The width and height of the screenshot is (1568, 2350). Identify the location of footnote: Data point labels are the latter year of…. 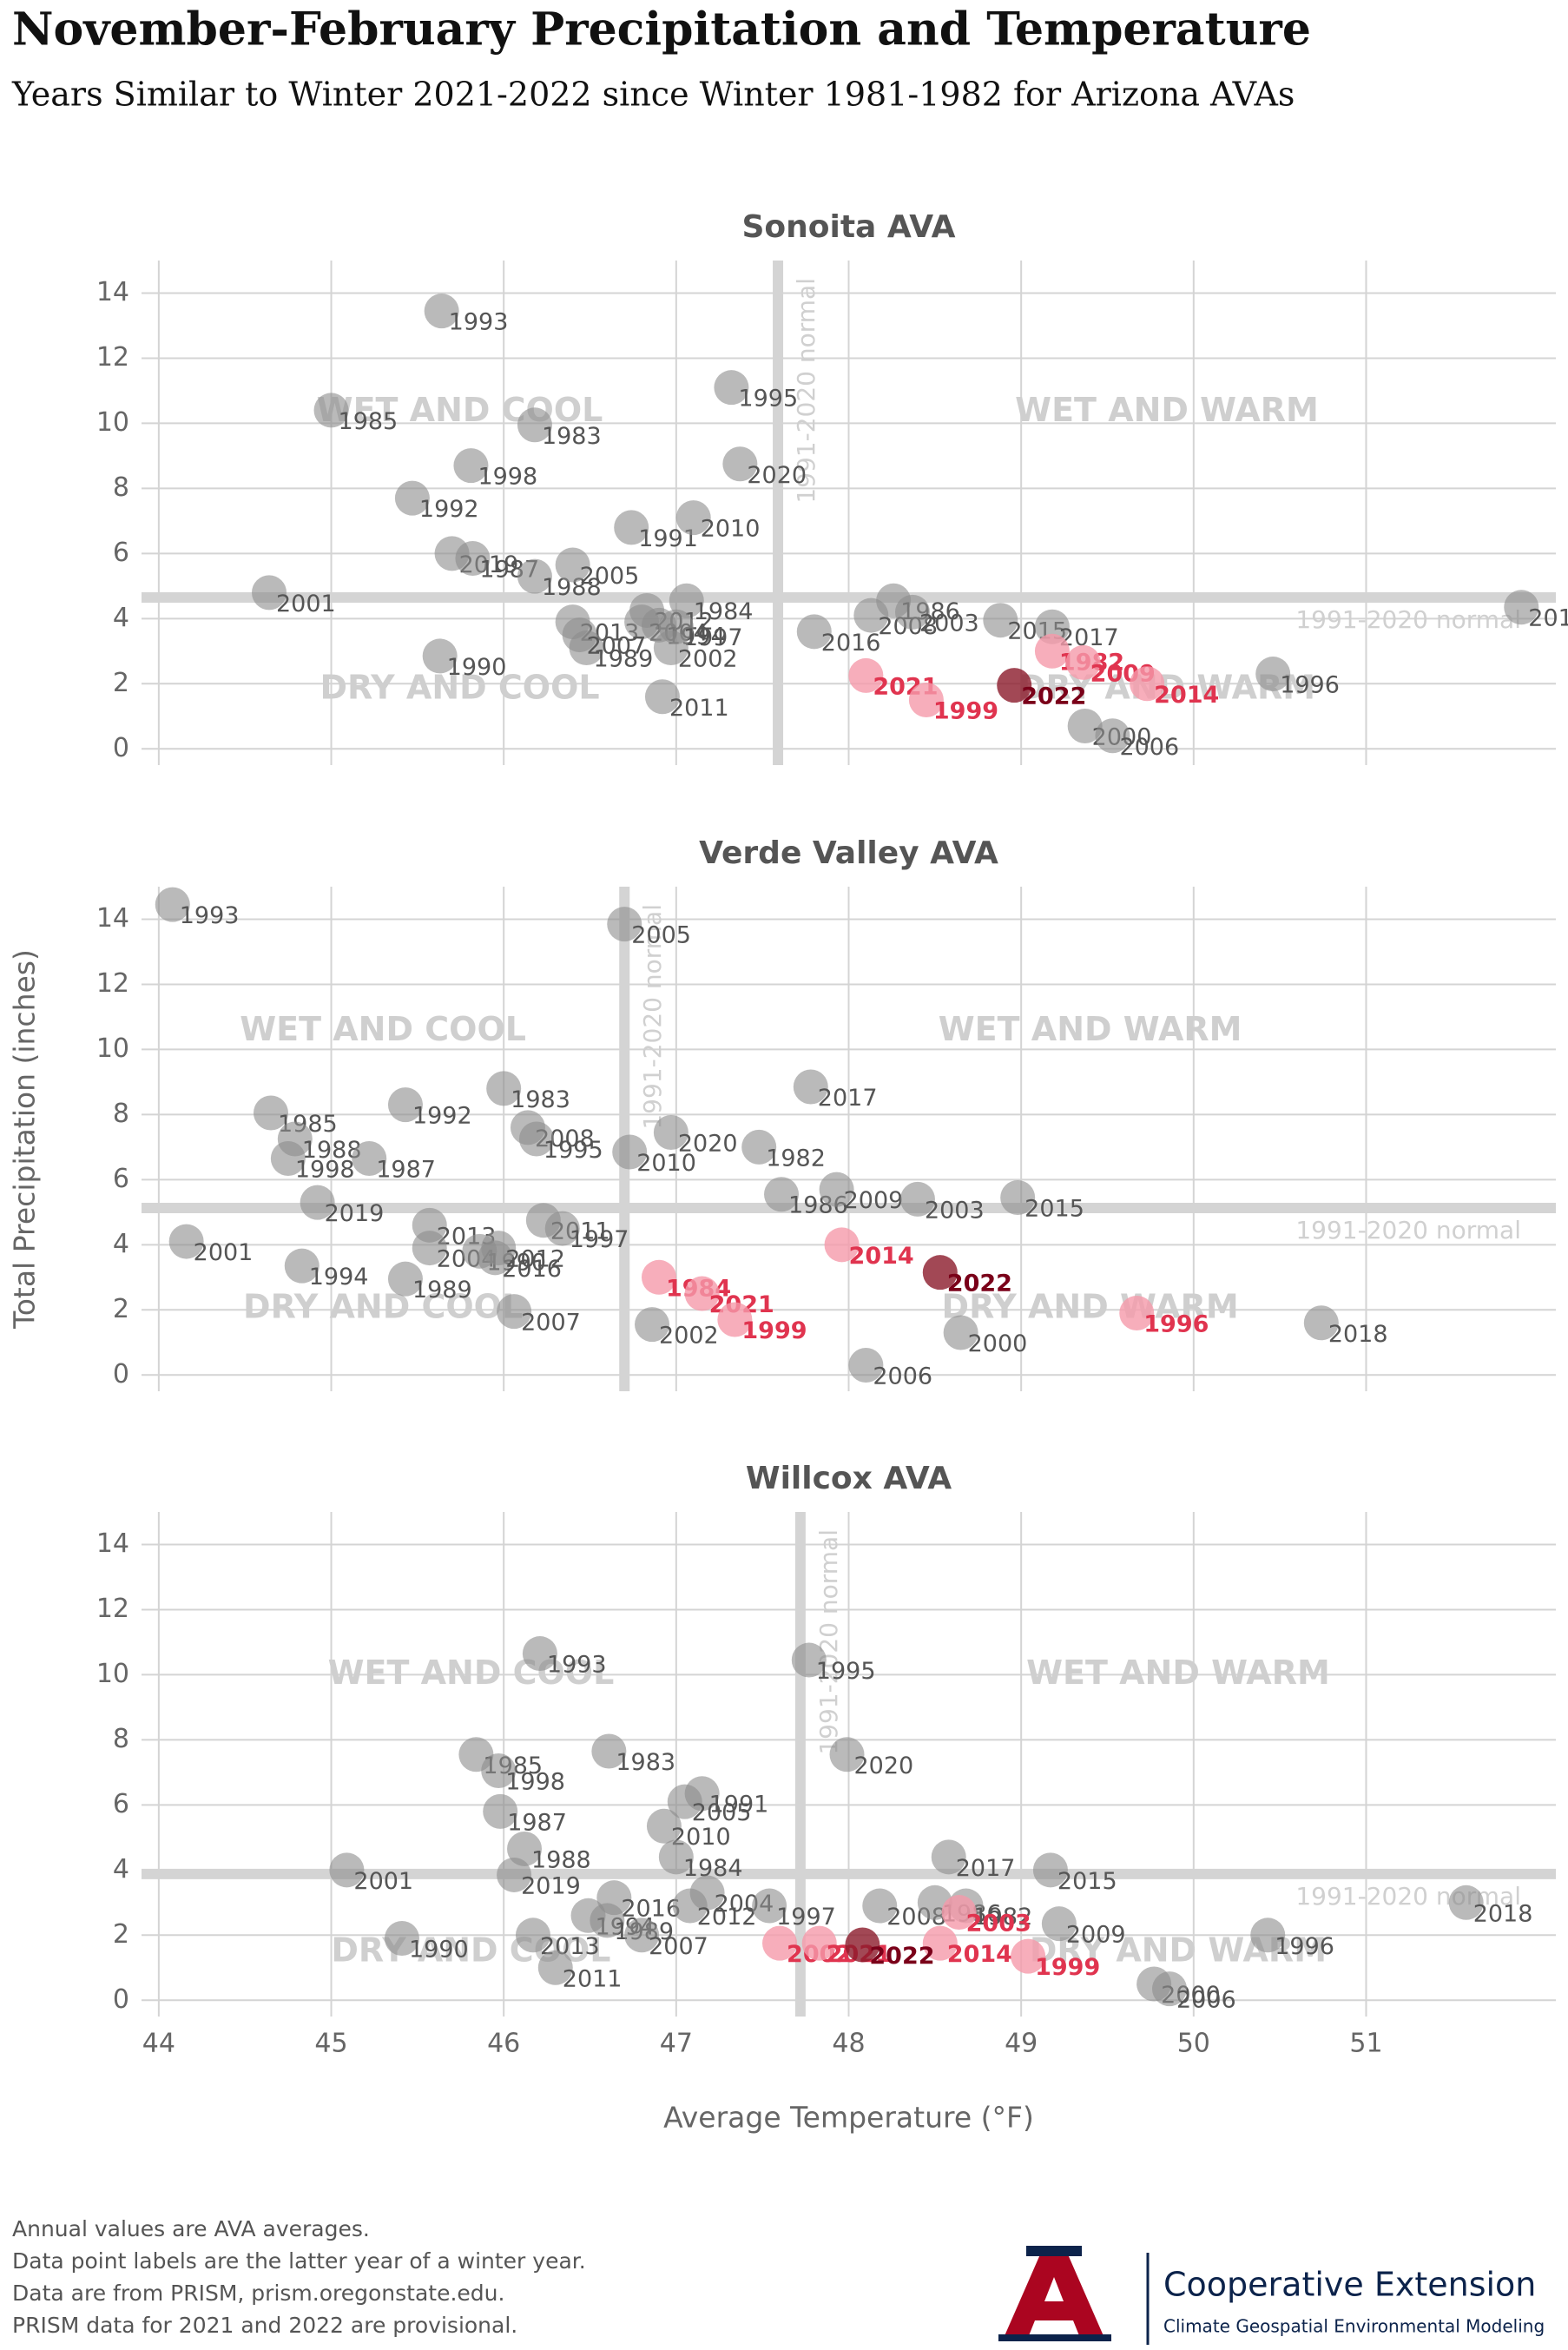
(299, 2261).